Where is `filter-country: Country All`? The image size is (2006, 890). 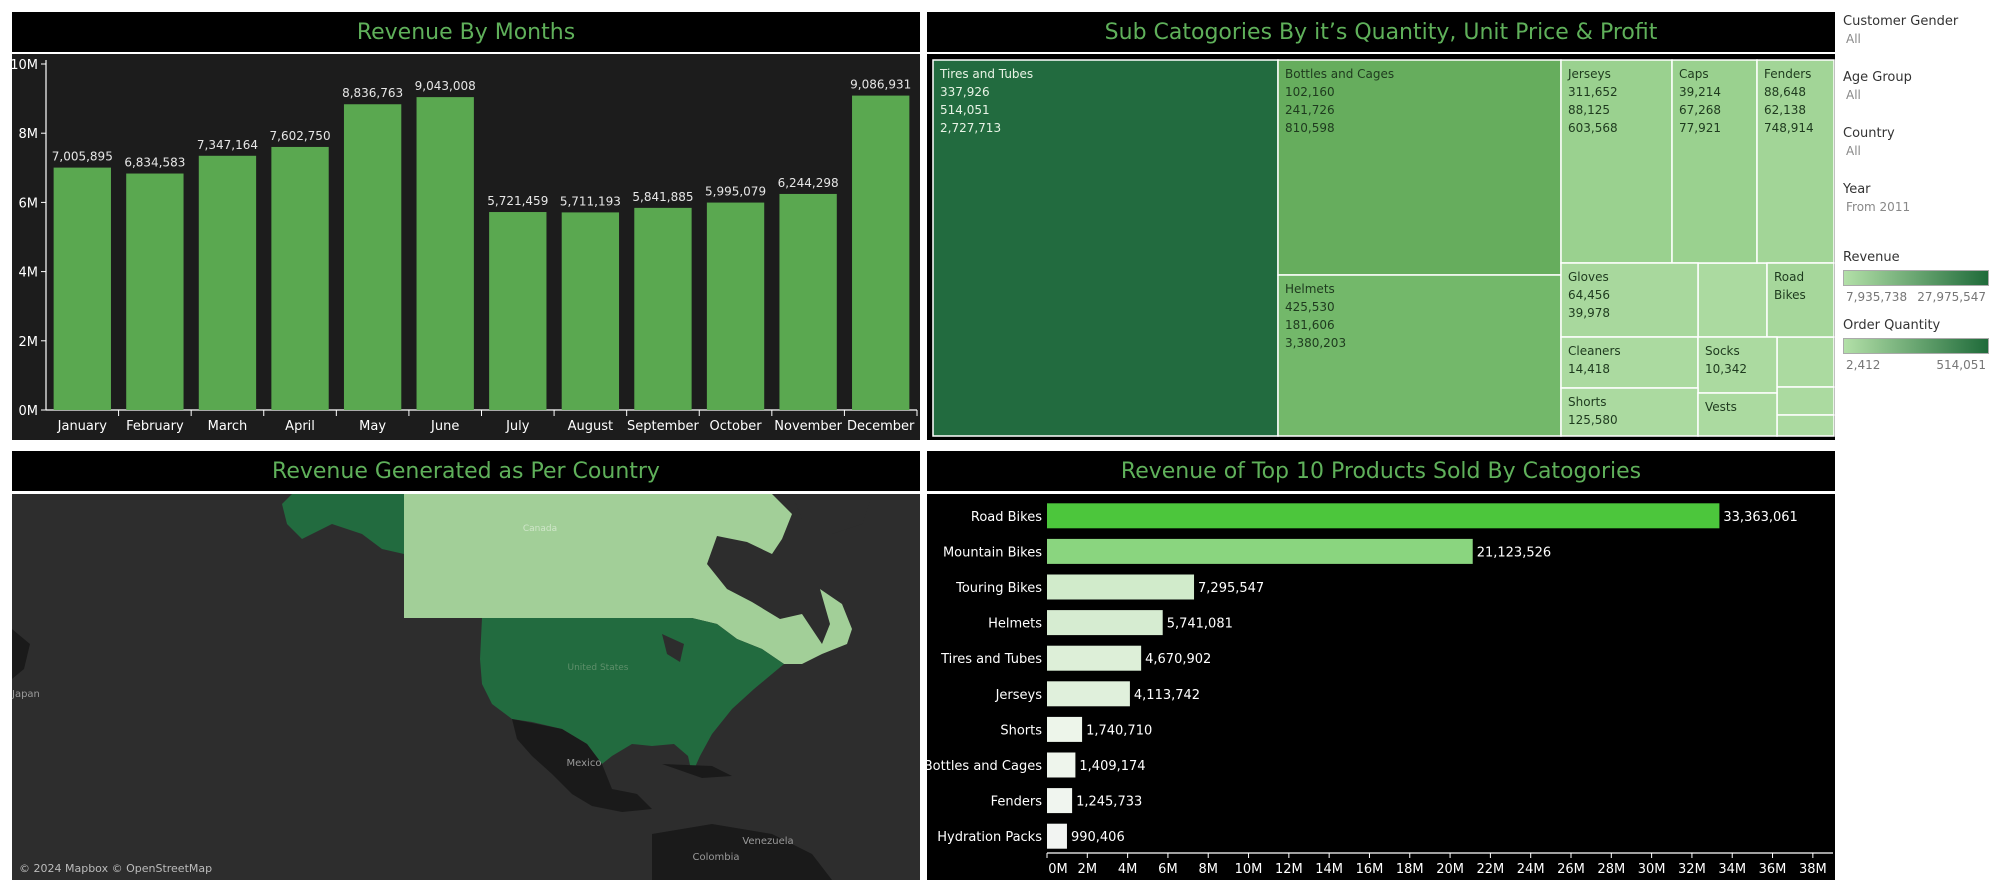
filter-country: Country All is located at coordinates (1923, 154).